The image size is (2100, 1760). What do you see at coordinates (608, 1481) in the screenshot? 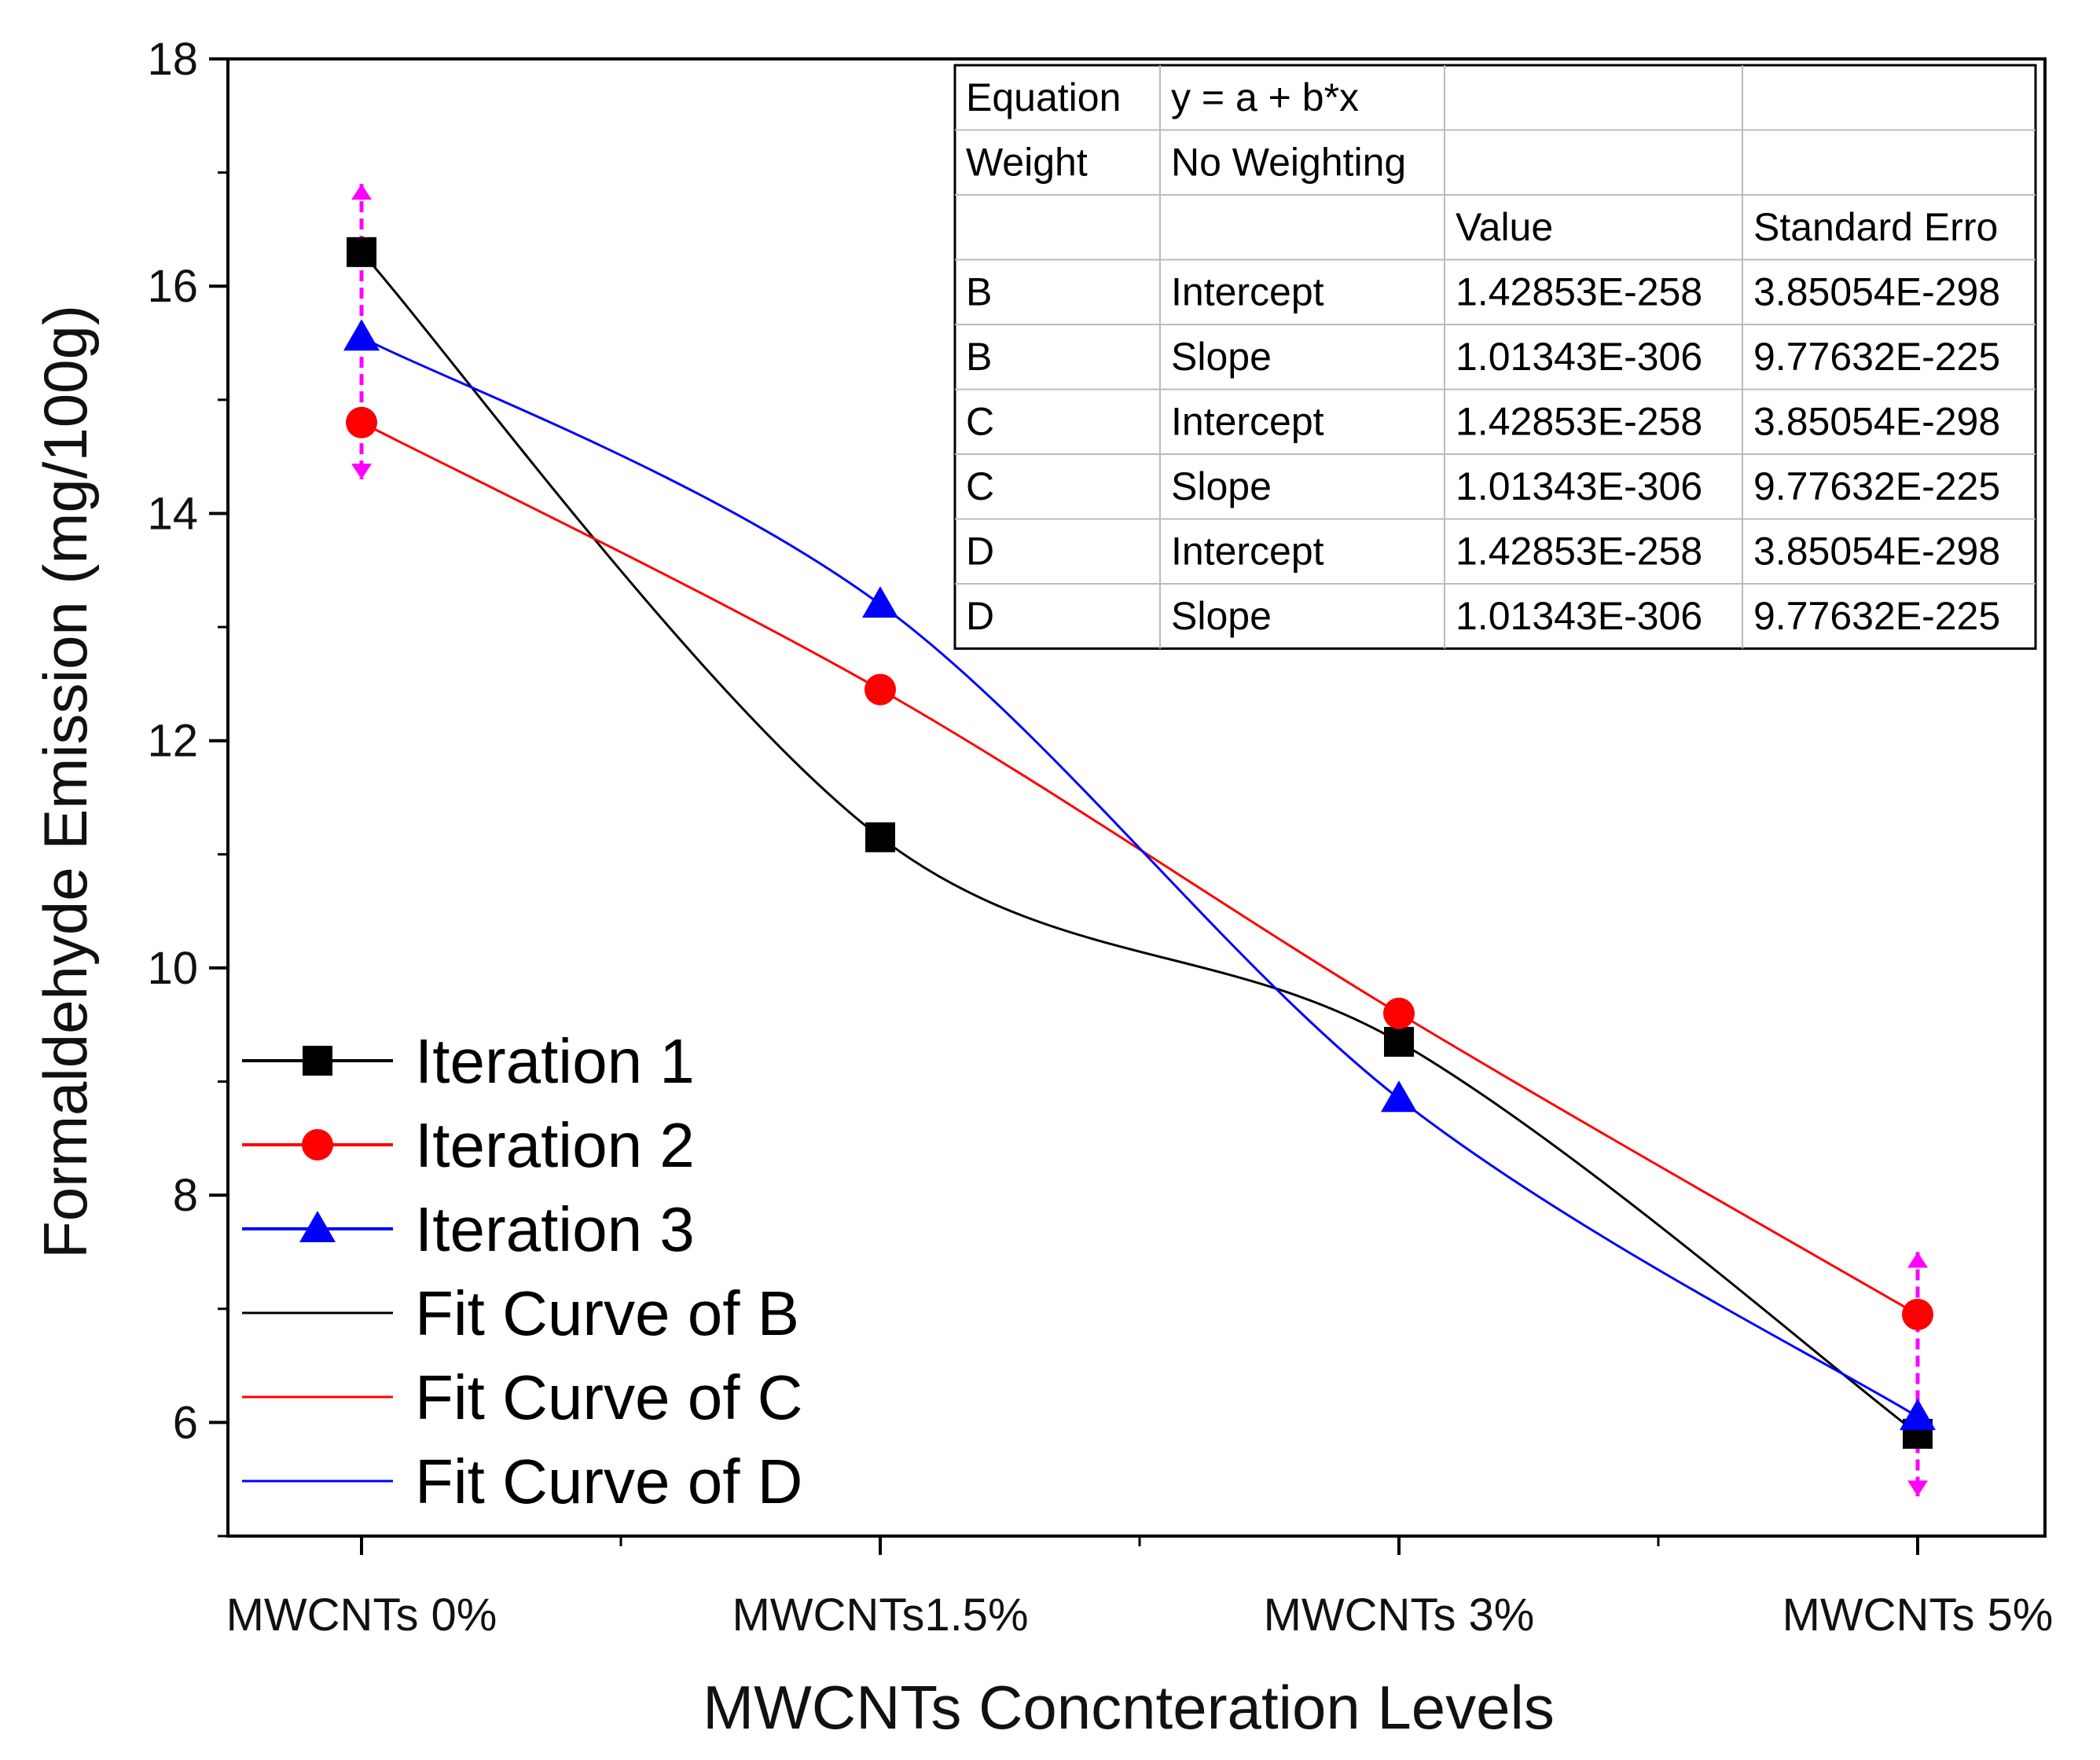
I see `legend-label: Fit Curve of D` at bounding box center [608, 1481].